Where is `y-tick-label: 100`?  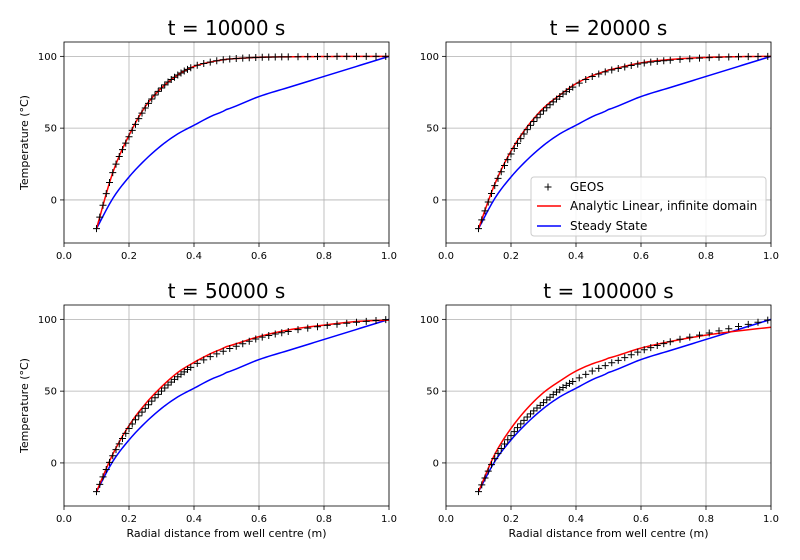 y-tick-label: 100 is located at coordinates (429, 320).